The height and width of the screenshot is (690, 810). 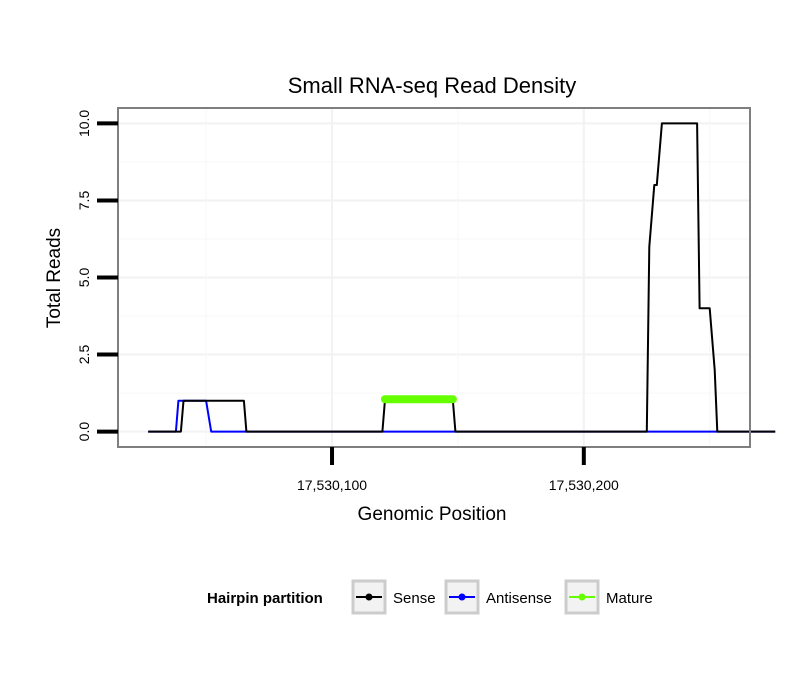 I want to click on y-tick-label: 7.5, so click(x=84, y=201).